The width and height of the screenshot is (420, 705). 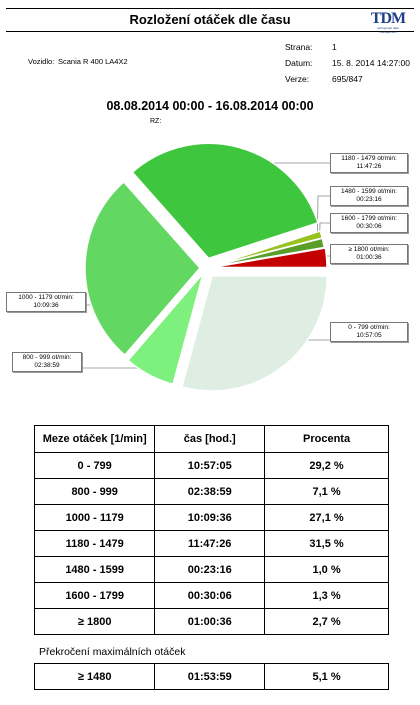 I want to click on cell-time: 02:38:59, so click(x=210, y=491).